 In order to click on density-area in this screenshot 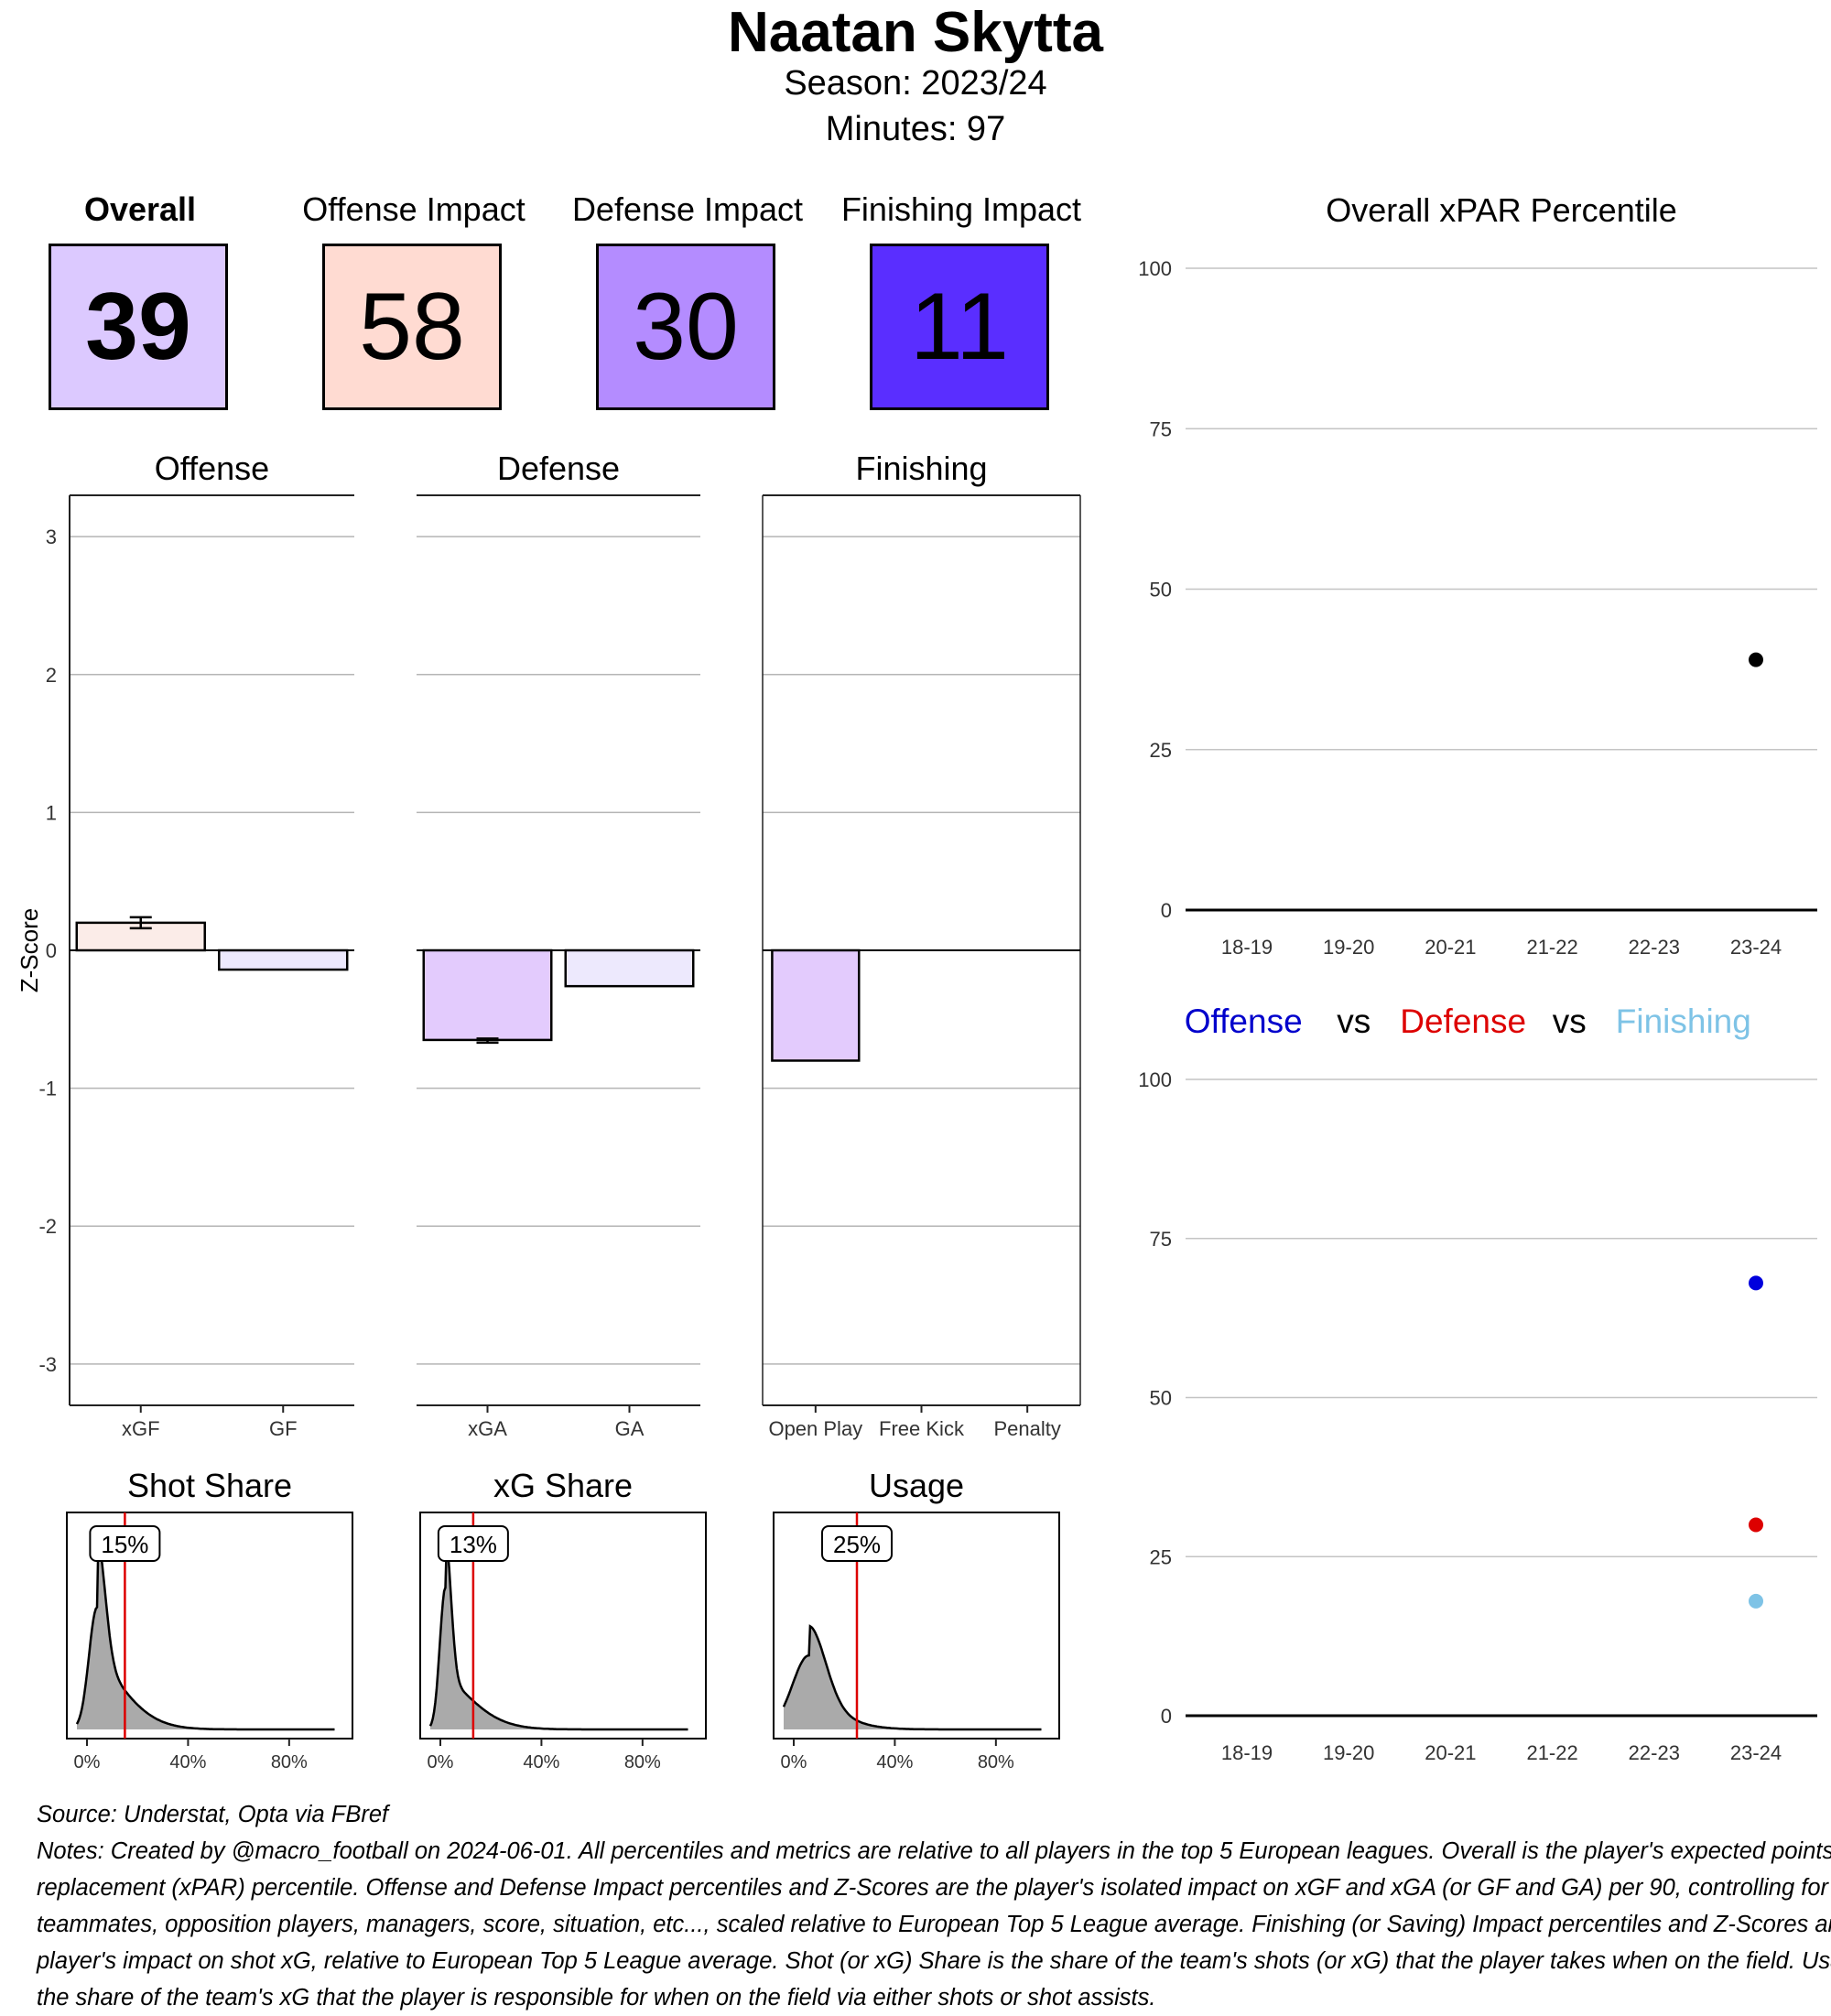, I will do `click(913, 1677)`.